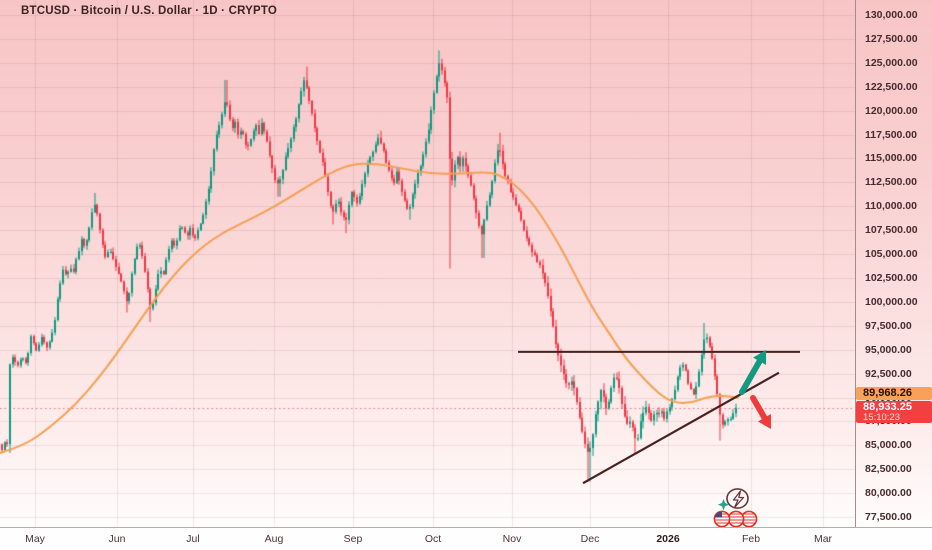 Image resolution: width=932 pixels, height=550 pixels. What do you see at coordinates (888, 493) in the screenshot?
I see `price-axis-label: 80,000.00` at bounding box center [888, 493].